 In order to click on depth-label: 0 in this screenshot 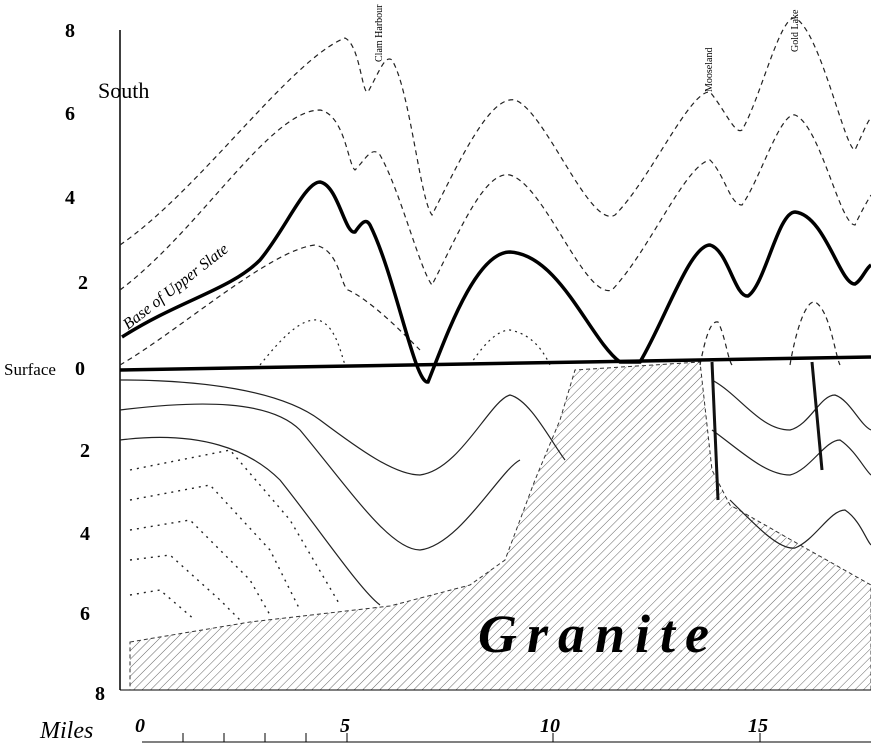, I will do `click(80, 369)`.